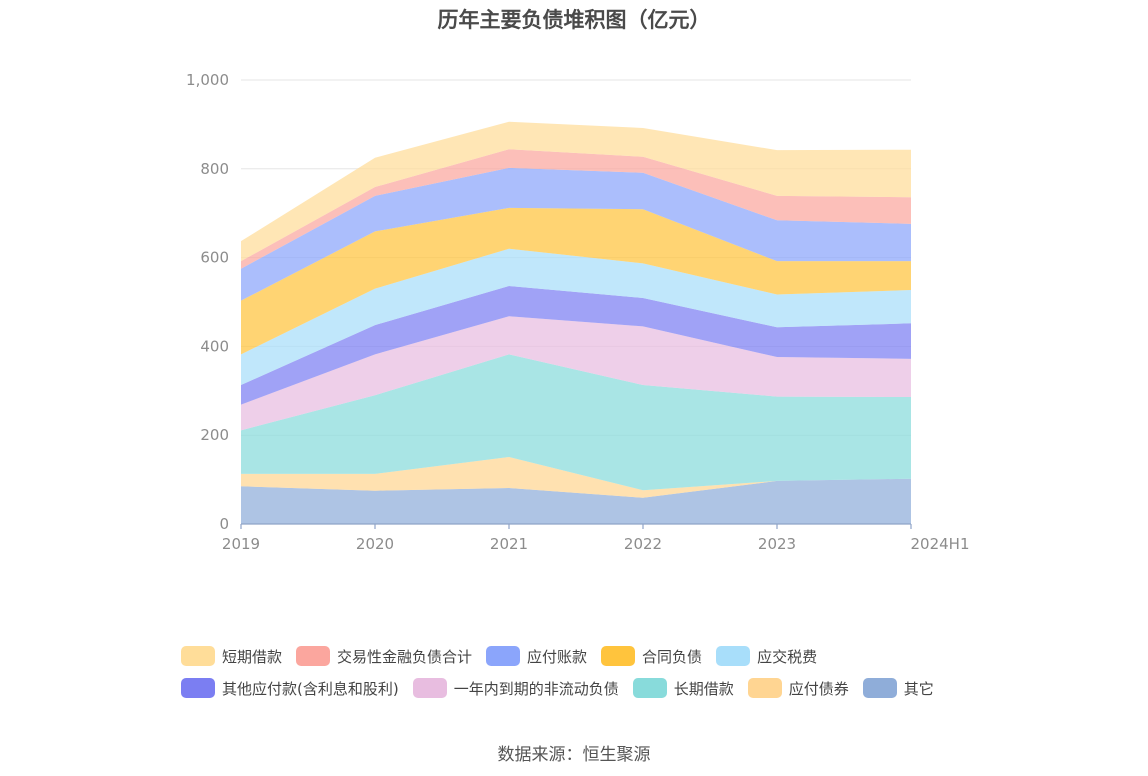 This screenshot has height=776, width=1148. I want to click on legend-item: 一年内到期的非流动负债, so click(515, 688).